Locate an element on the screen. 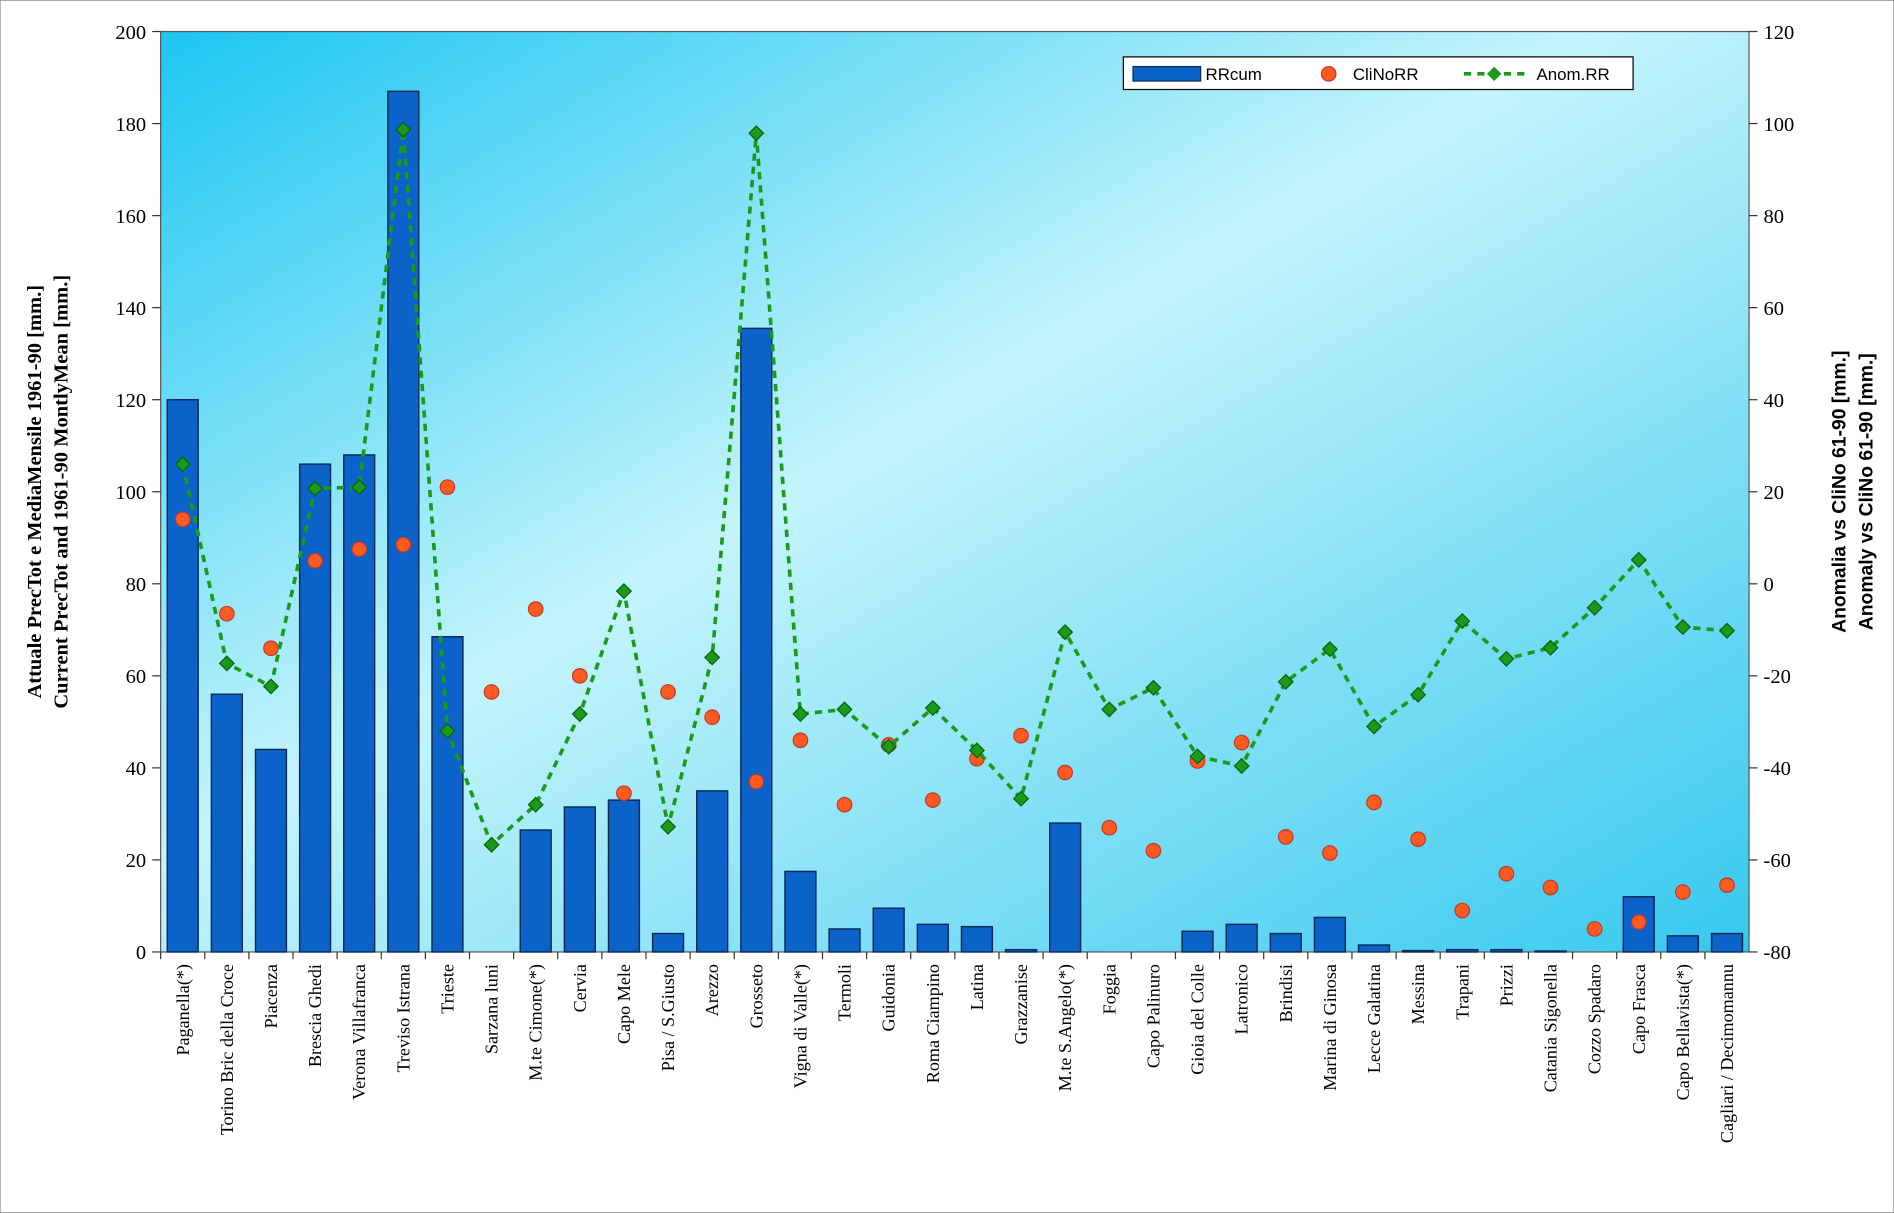 The image size is (1894, 1213). x-tick-label: Trieste is located at coordinates (447, 989).